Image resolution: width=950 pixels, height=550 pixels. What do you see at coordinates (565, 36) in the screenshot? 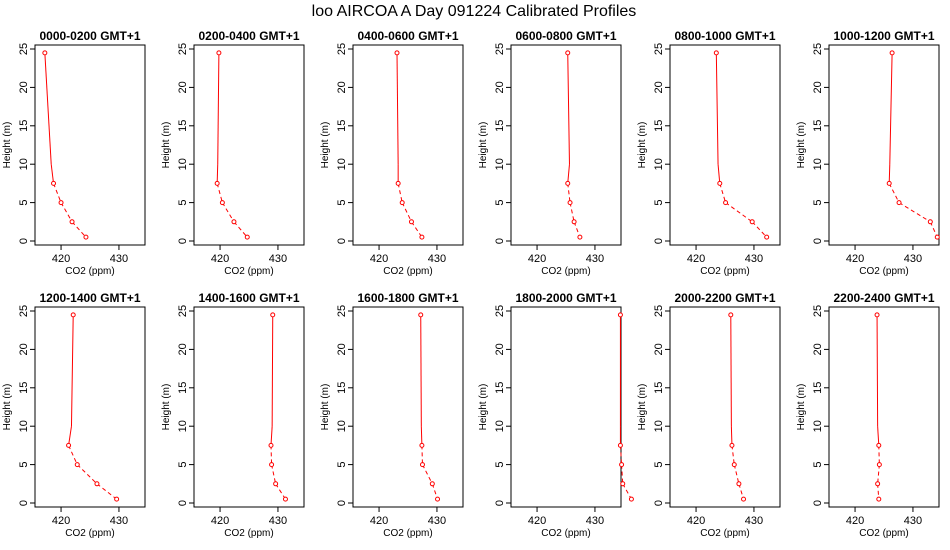
I see `panel-title: 0600-0800 GMT+1` at bounding box center [565, 36].